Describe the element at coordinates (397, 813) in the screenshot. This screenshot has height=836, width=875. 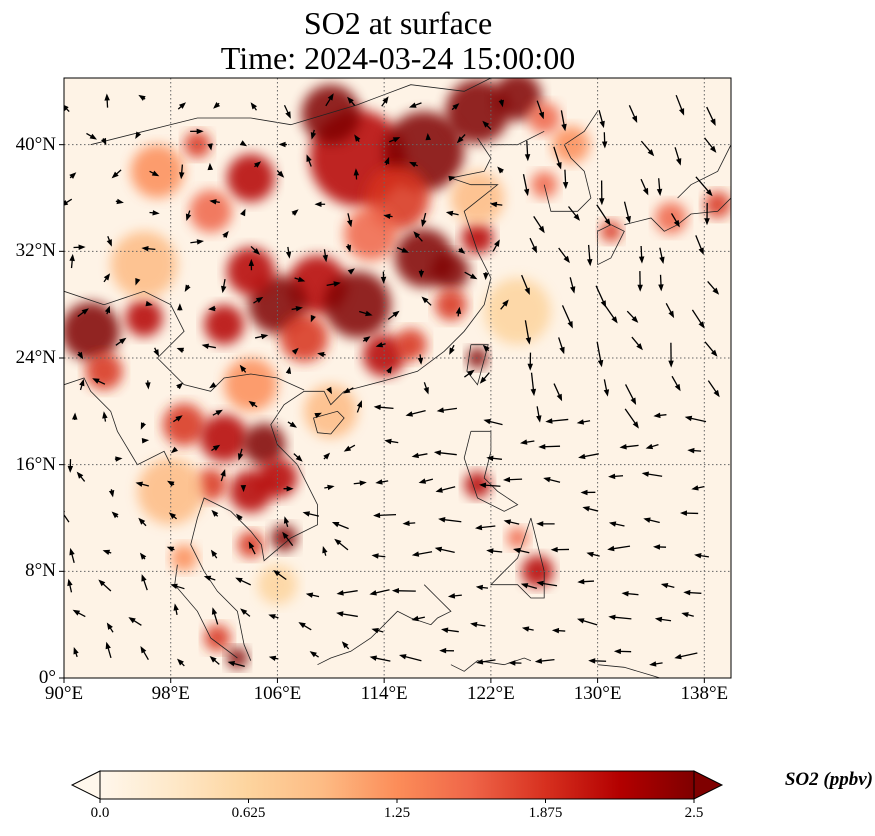
I see `colorbar-tick-label: 1.25` at that location.